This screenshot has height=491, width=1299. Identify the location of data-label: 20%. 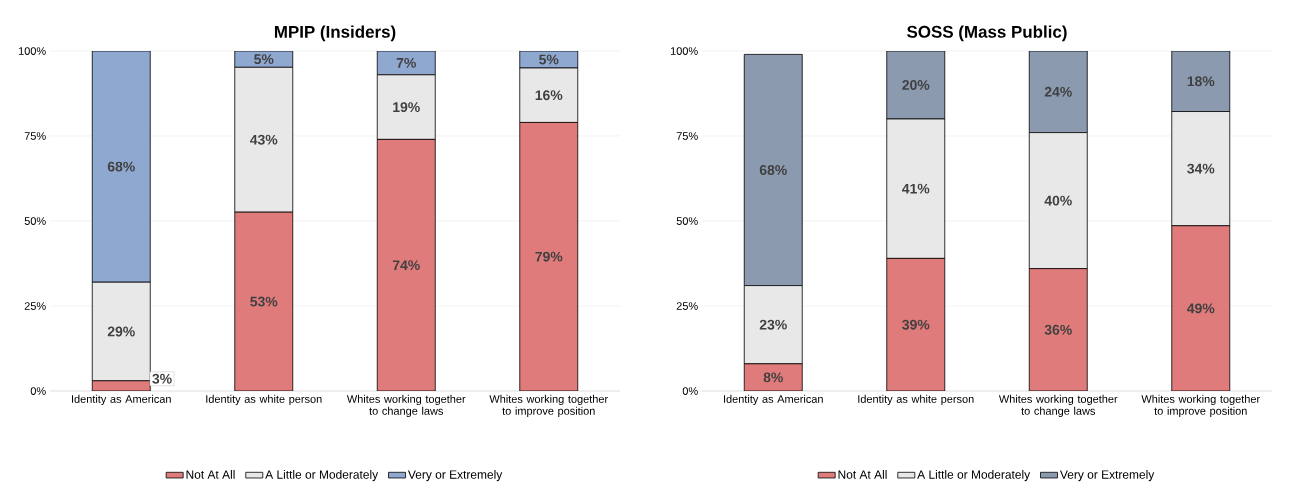
(916, 85).